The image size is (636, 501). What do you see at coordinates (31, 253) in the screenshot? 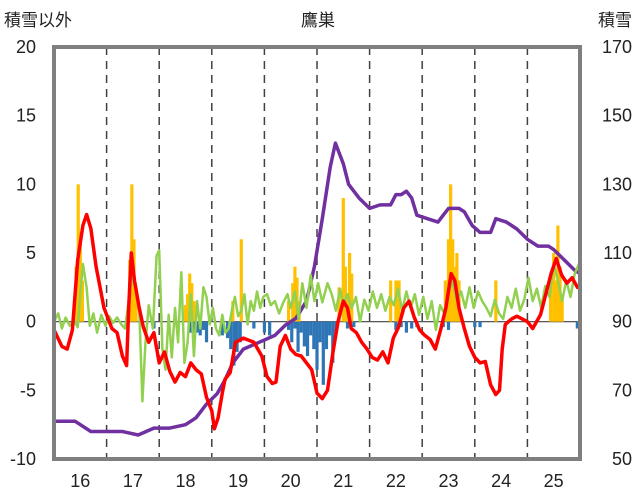
I see `y-left-tick-label: 5` at bounding box center [31, 253].